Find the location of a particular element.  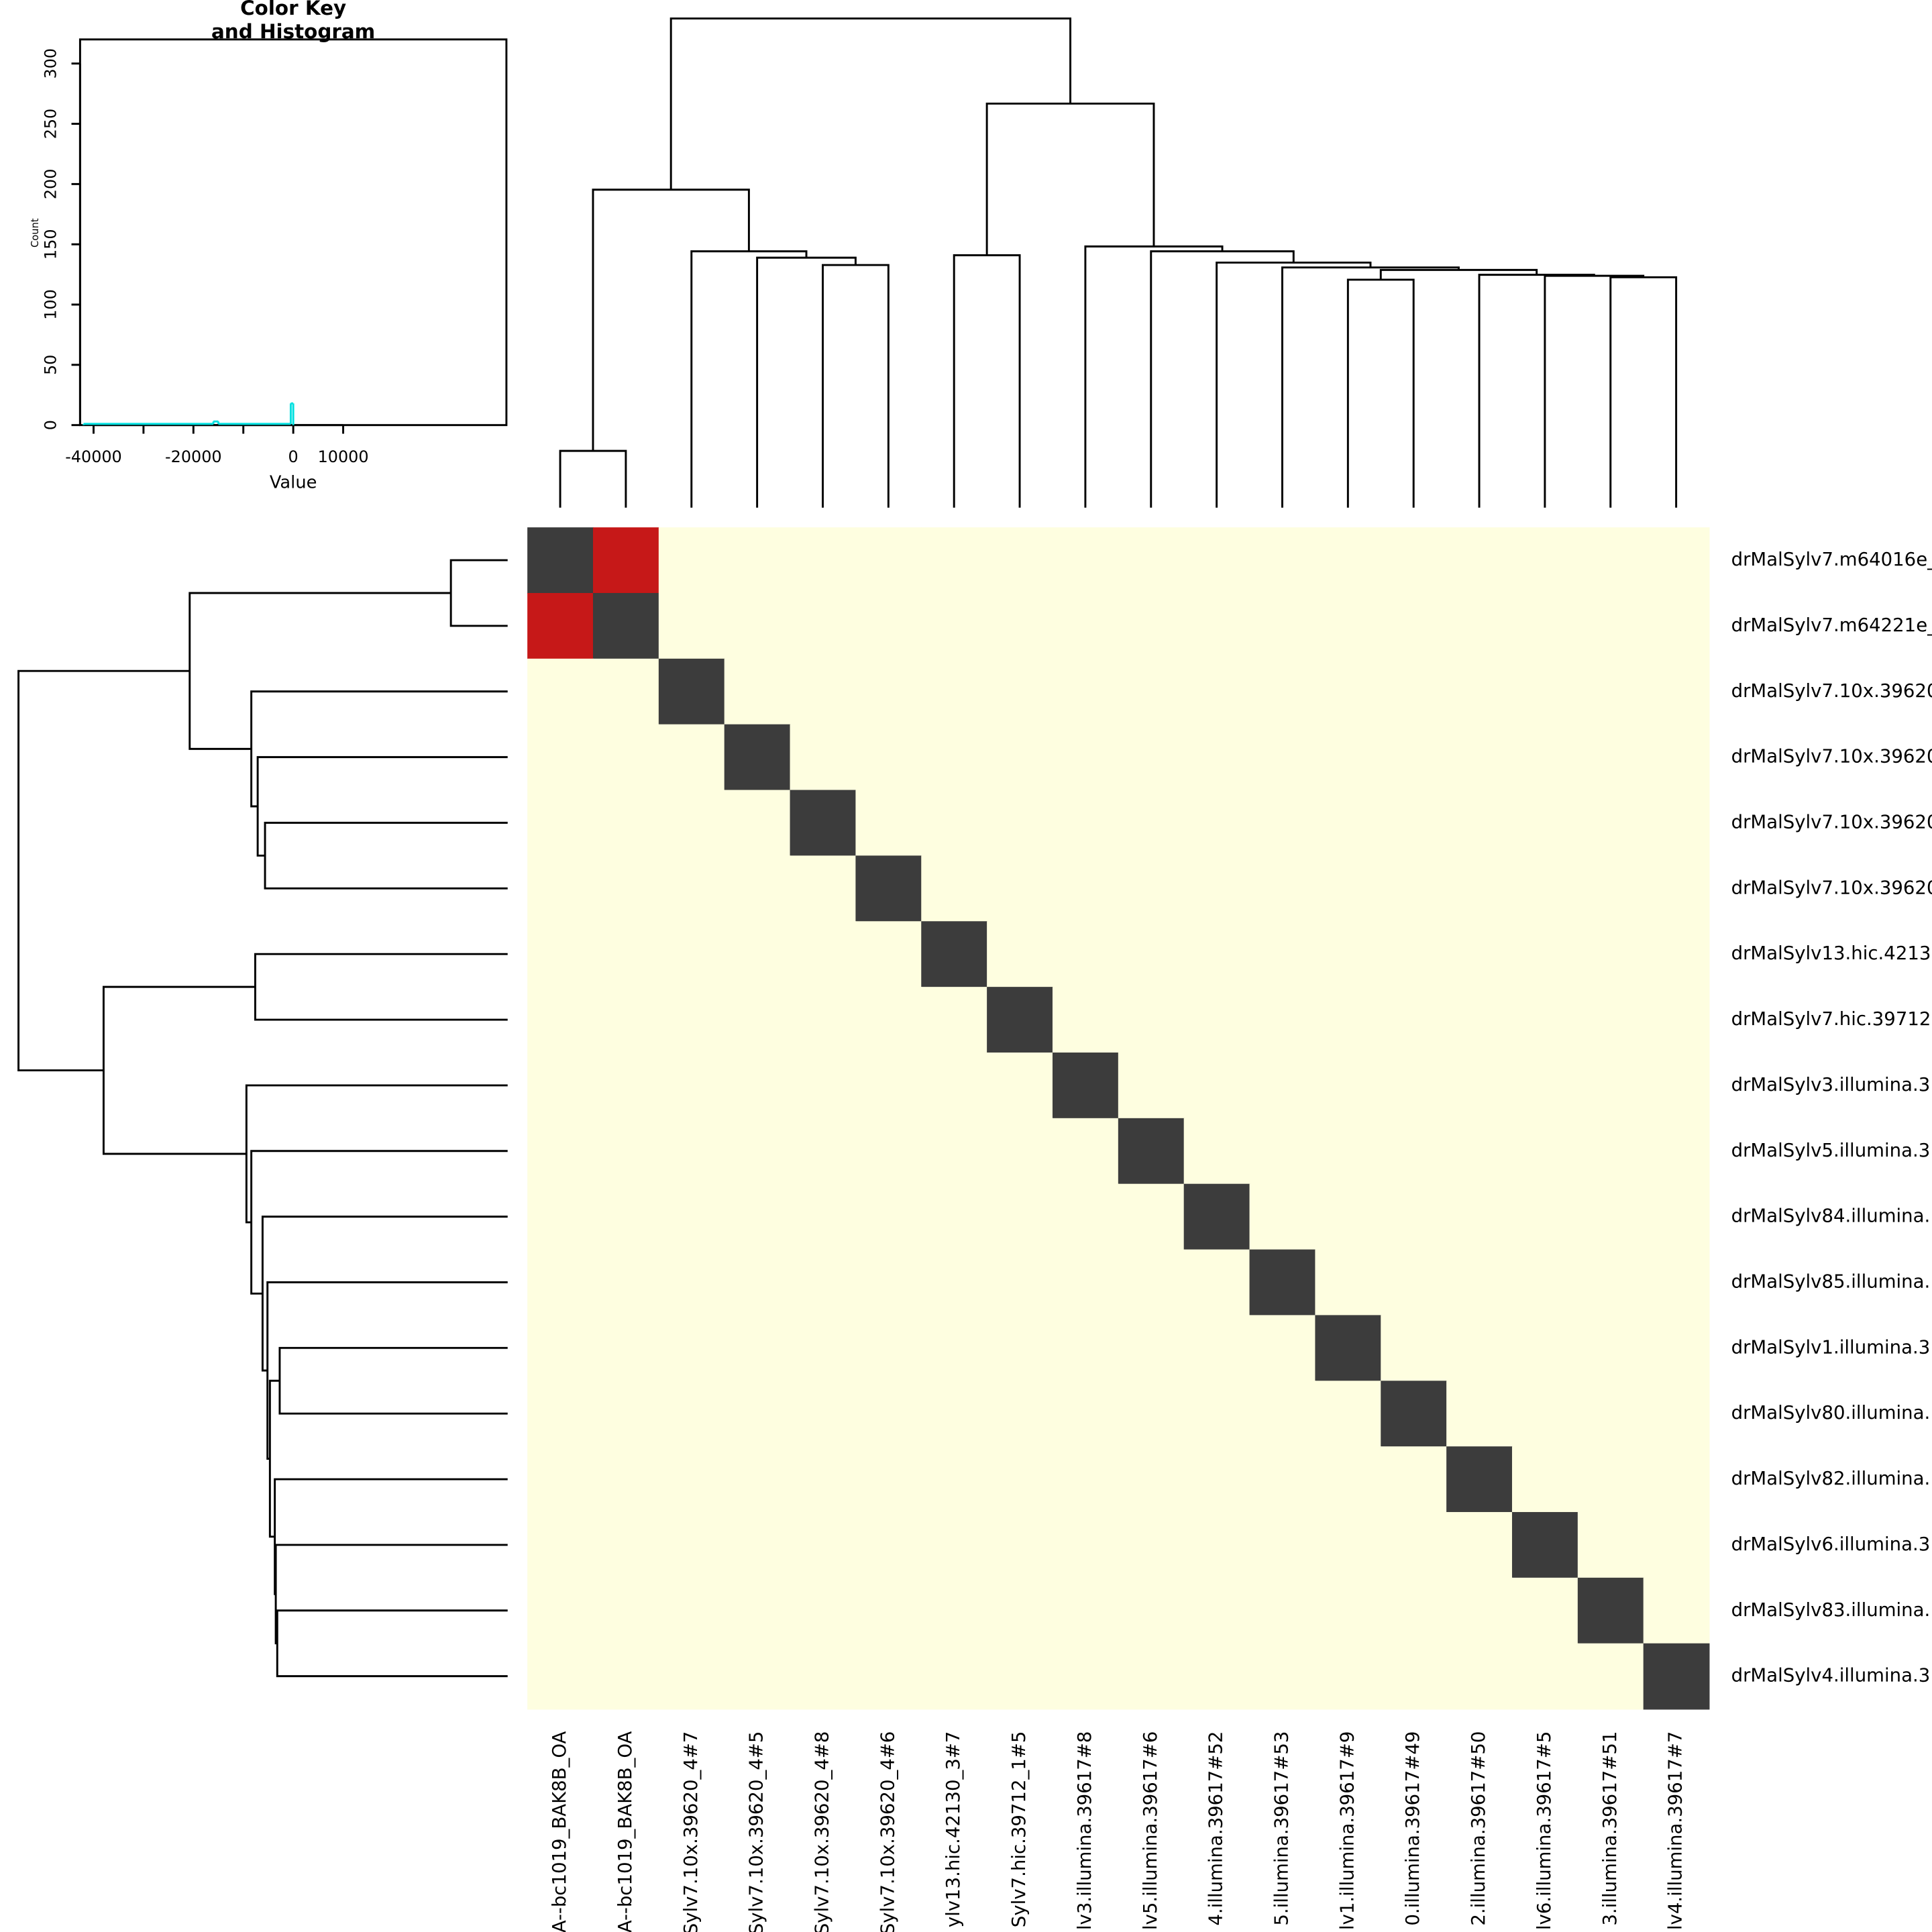

key-title: Color Key is located at coordinates (293, 9).